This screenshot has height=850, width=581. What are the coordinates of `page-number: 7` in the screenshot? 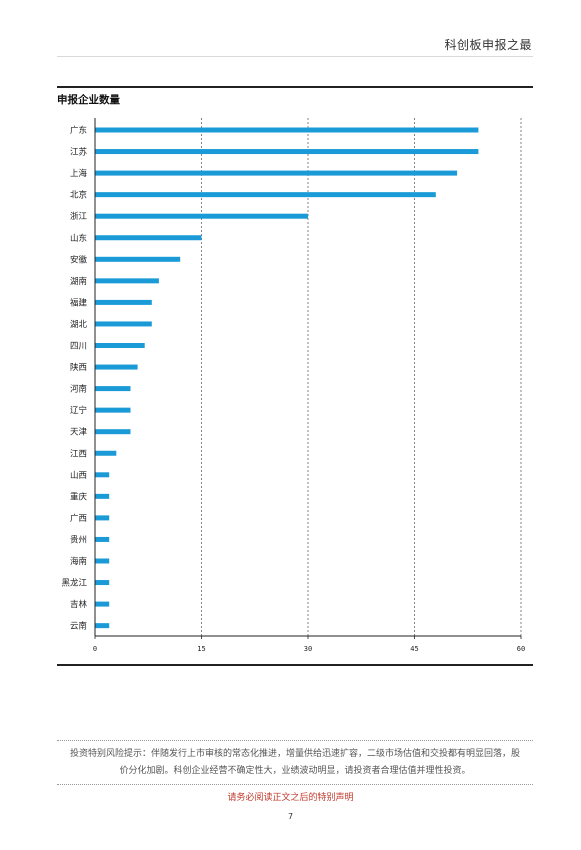 It's located at (290, 816).